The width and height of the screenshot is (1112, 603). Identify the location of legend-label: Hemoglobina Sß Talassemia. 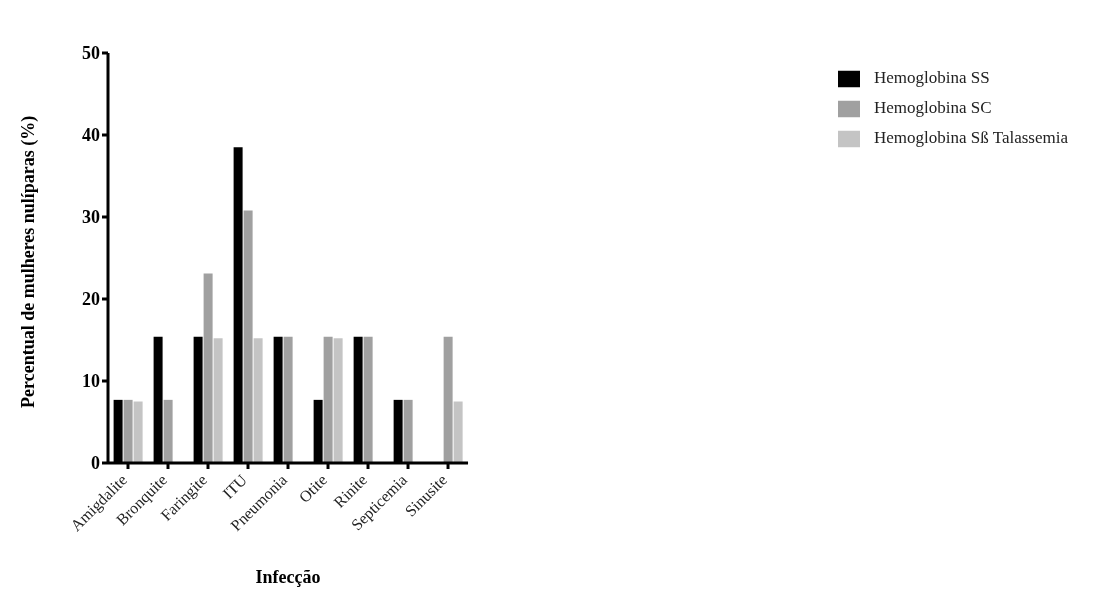
(971, 137).